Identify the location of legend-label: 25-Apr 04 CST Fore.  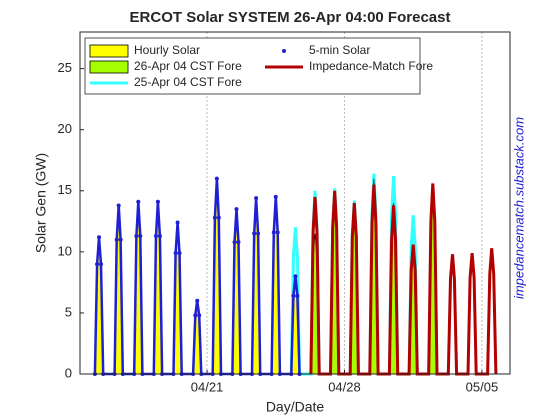
(188, 82).